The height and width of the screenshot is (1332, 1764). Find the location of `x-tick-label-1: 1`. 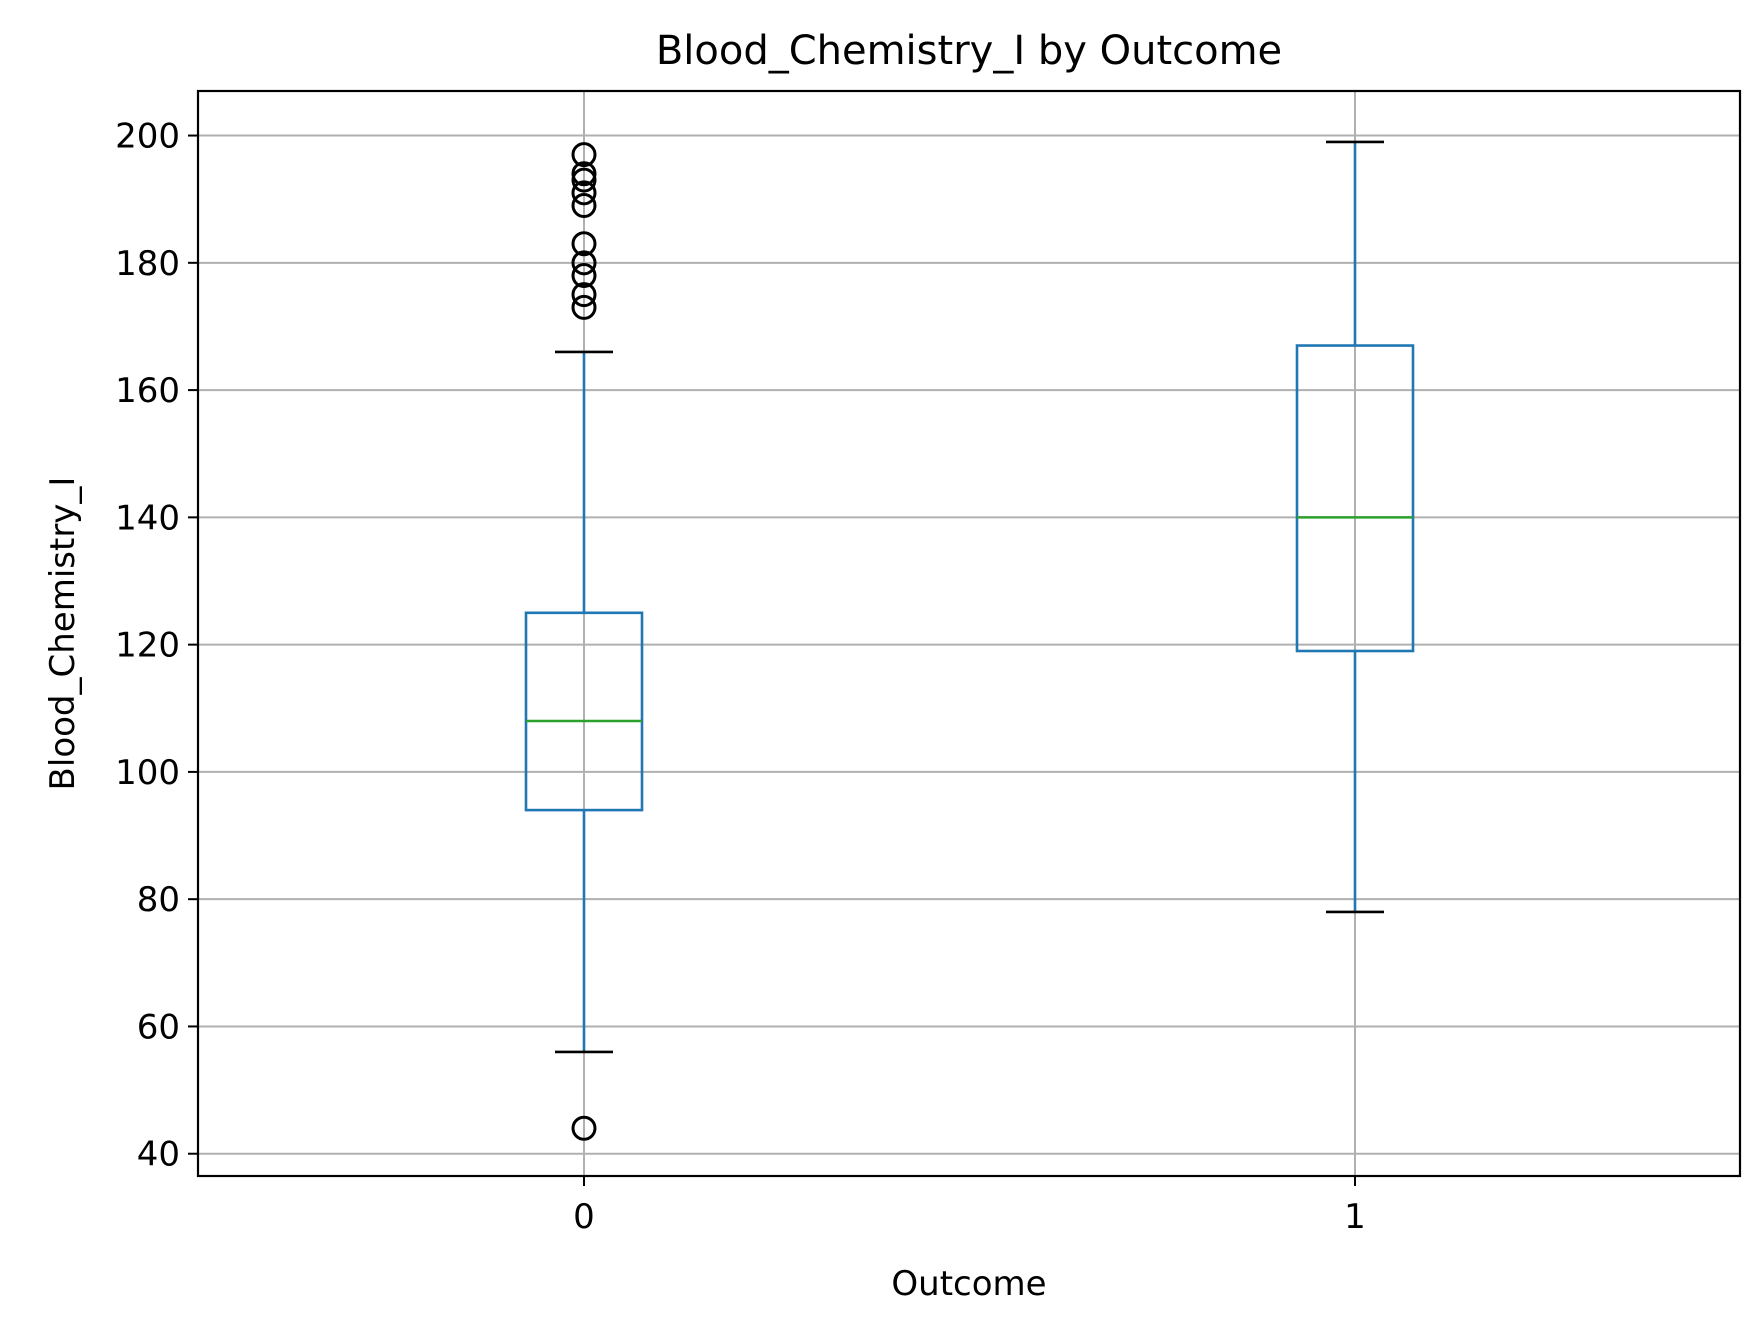

x-tick-label-1: 1 is located at coordinates (1355, 1217).